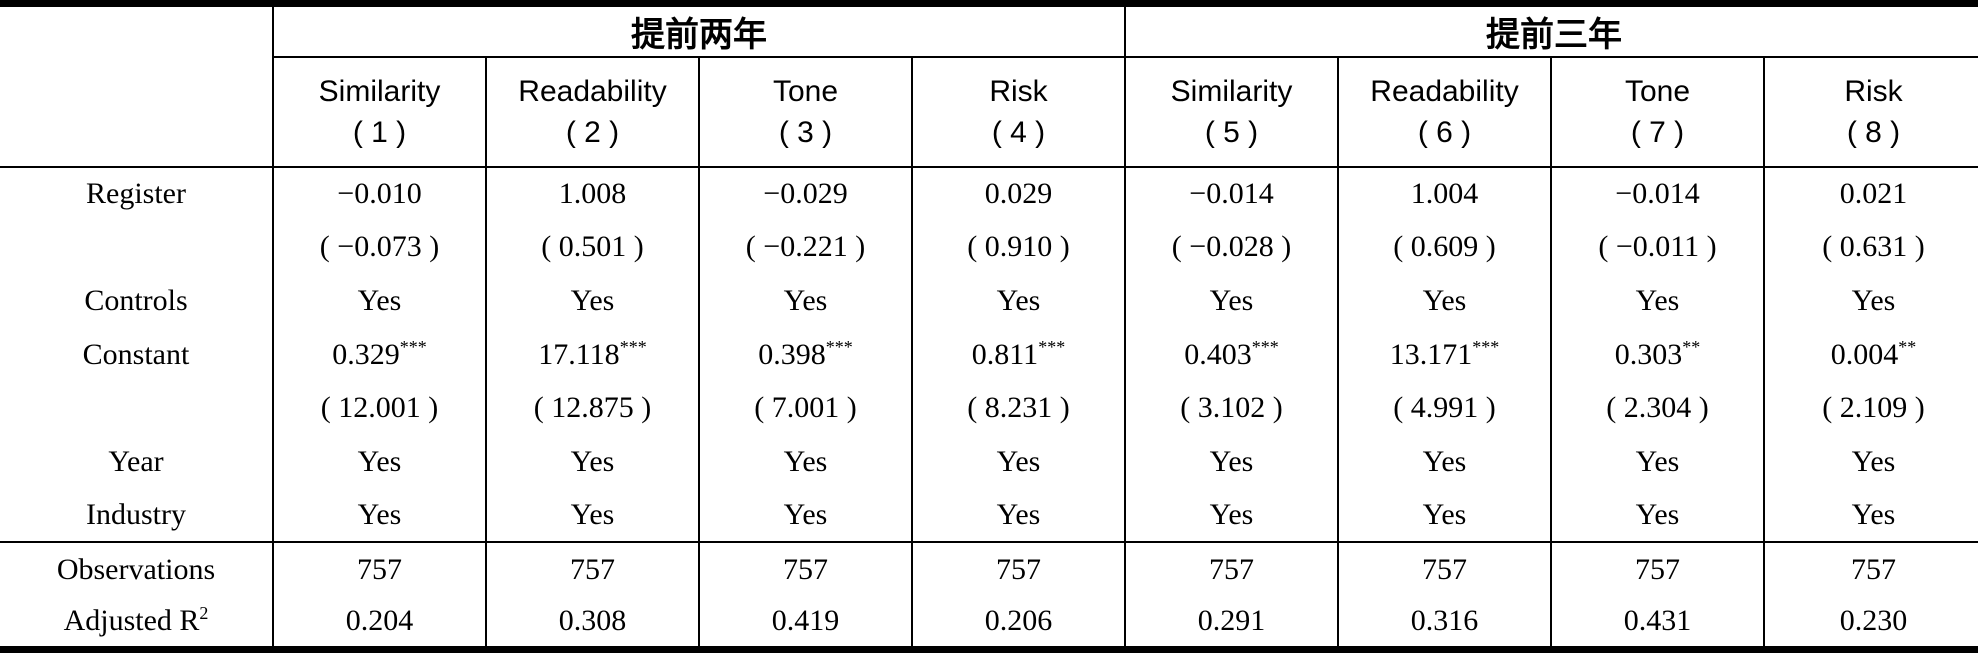 The height and width of the screenshot is (653, 1978). I want to click on data-cell: 13.171***, so click(1444, 354).